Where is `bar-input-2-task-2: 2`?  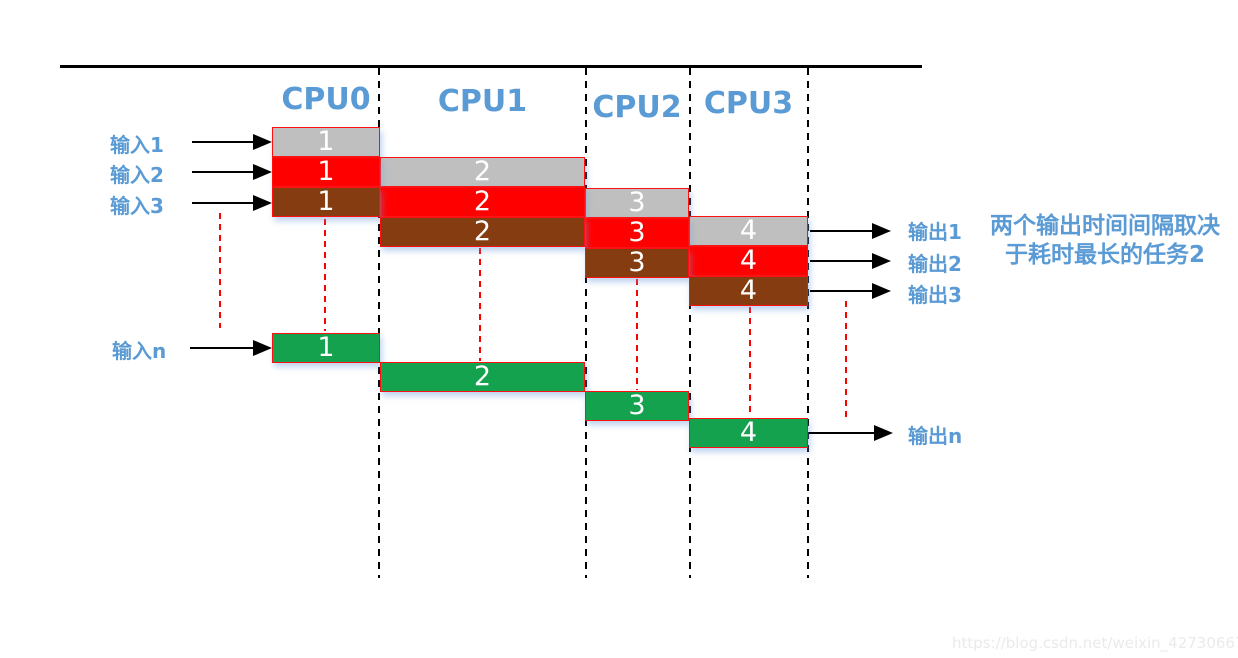 bar-input-2-task-2: 2 is located at coordinates (482, 202).